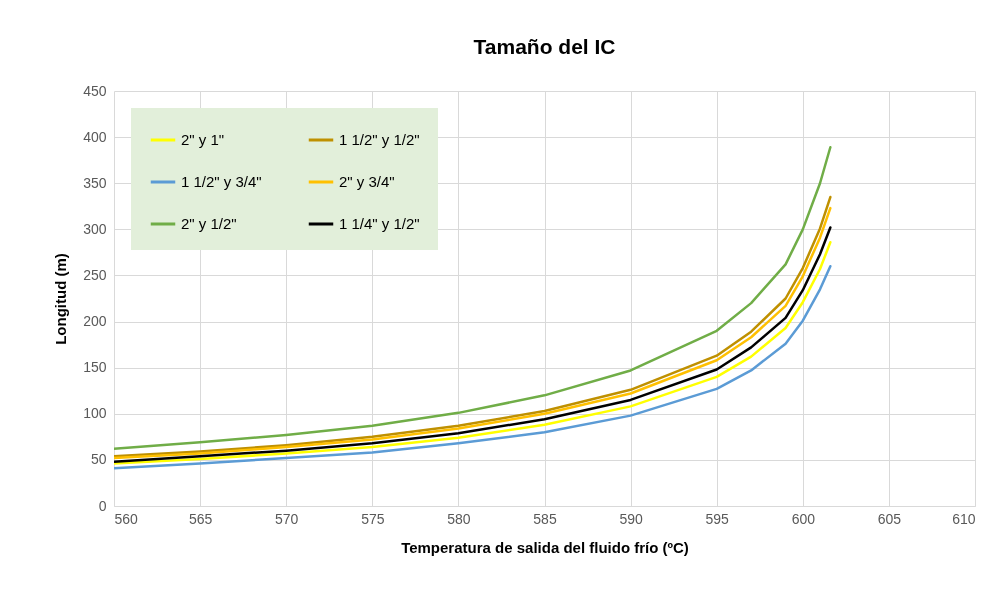  What do you see at coordinates (545, 547) in the screenshot?
I see `x-axis-title: Temperatura de salida del fluido frío (ºC)` at bounding box center [545, 547].